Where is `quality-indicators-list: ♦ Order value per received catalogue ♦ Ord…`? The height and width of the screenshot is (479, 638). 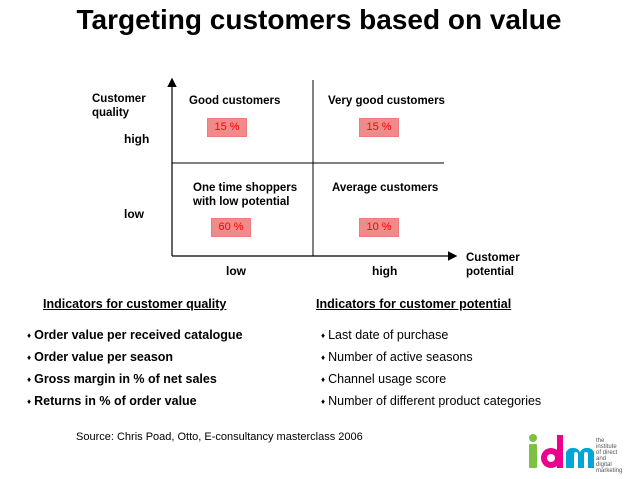
quality-indicators-list: ♦ Order value per received catalogue ♦ Ord… is located at coordinates (135, 371).